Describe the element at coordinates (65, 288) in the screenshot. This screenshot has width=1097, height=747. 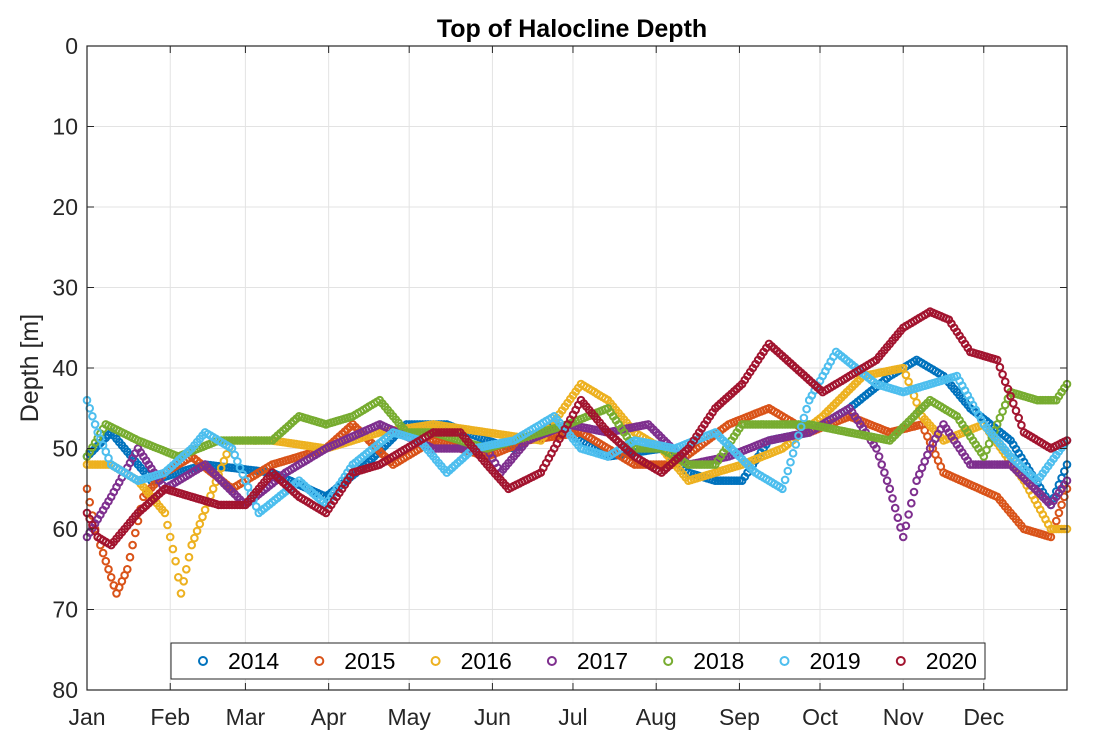
I see `y-tick-label: 30` at that location.